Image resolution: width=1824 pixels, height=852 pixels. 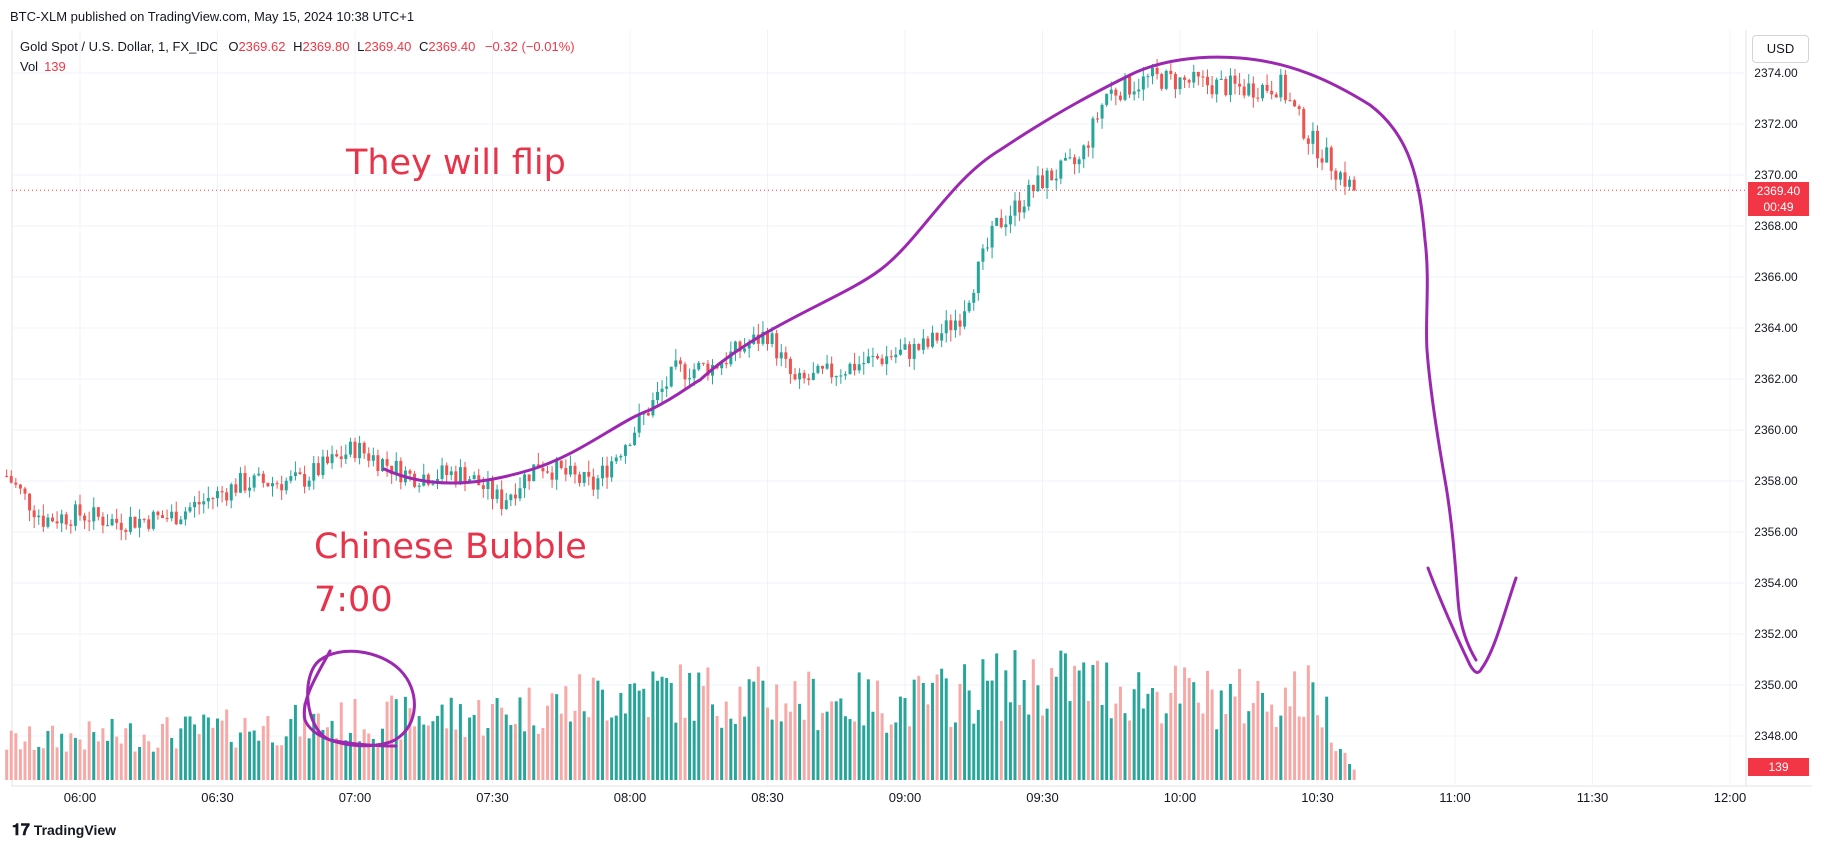 I want to click on currency-button: USD, so click(x=1780, y=49).